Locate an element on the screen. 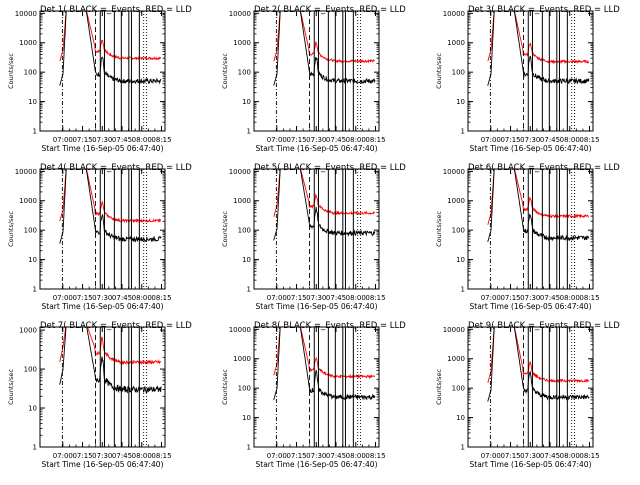  panel-title: Det 9( BLACK =_Events, RED = LLD is located at coordinates (544, 326).